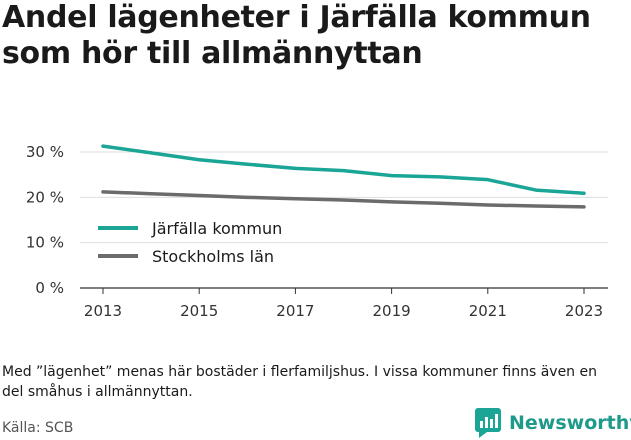  Describe the element at coordinates (213, 256) in the screenshot. I see `legend-label: Stockholms län` at that location.